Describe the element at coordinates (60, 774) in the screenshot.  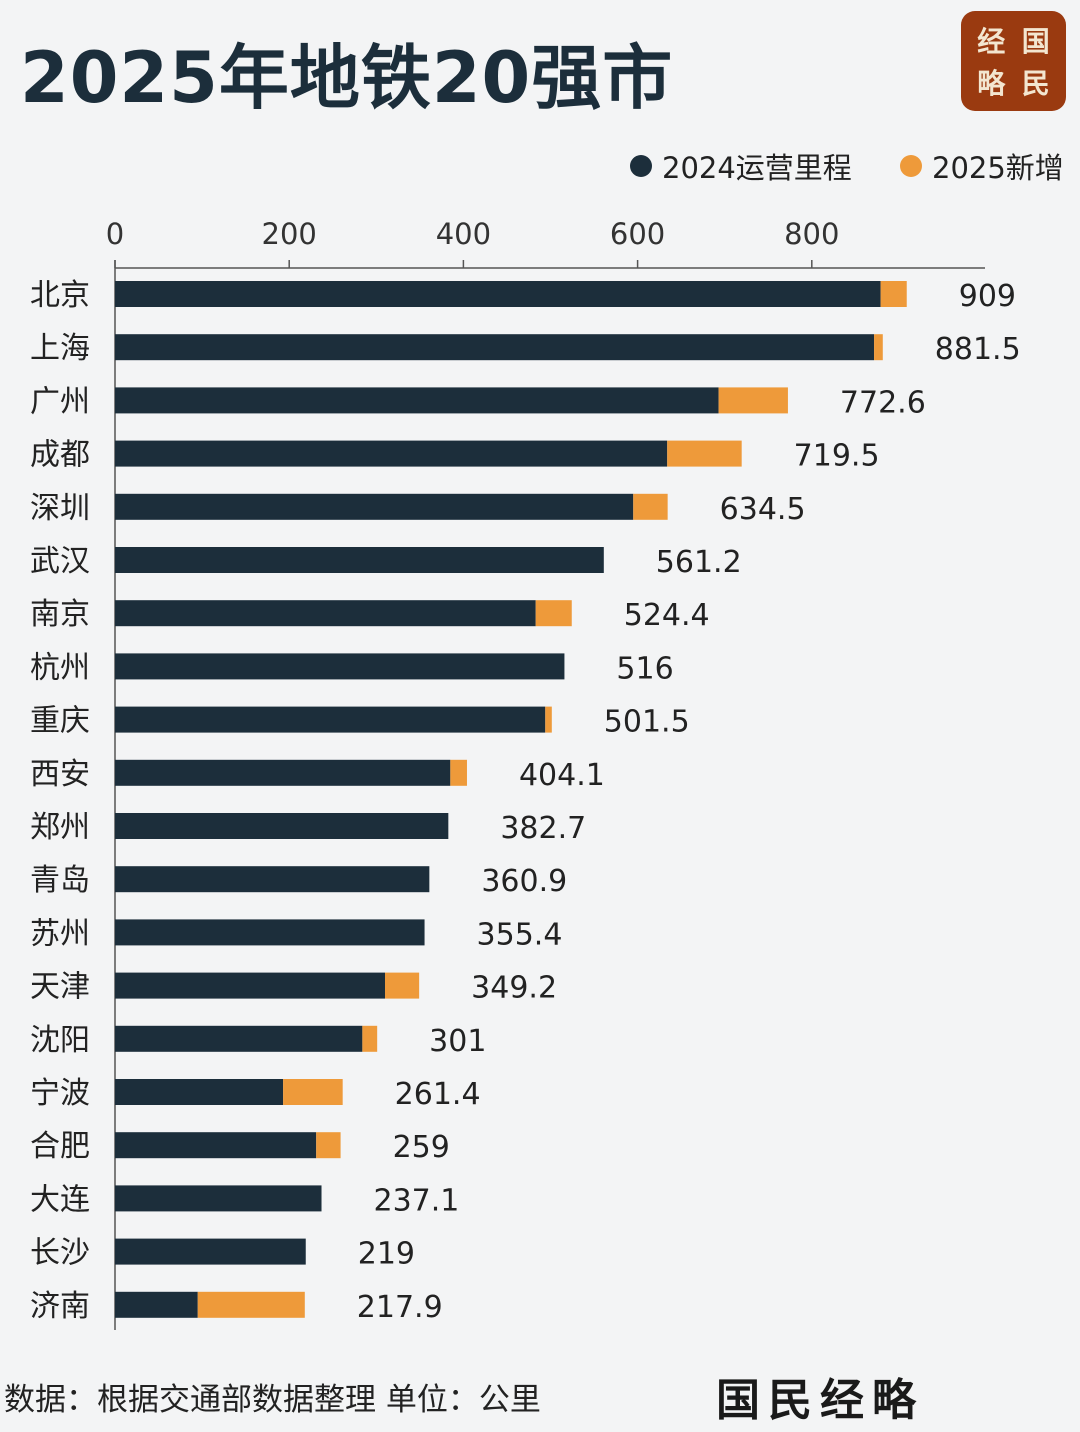
I see `category-label: 西安` at that location.